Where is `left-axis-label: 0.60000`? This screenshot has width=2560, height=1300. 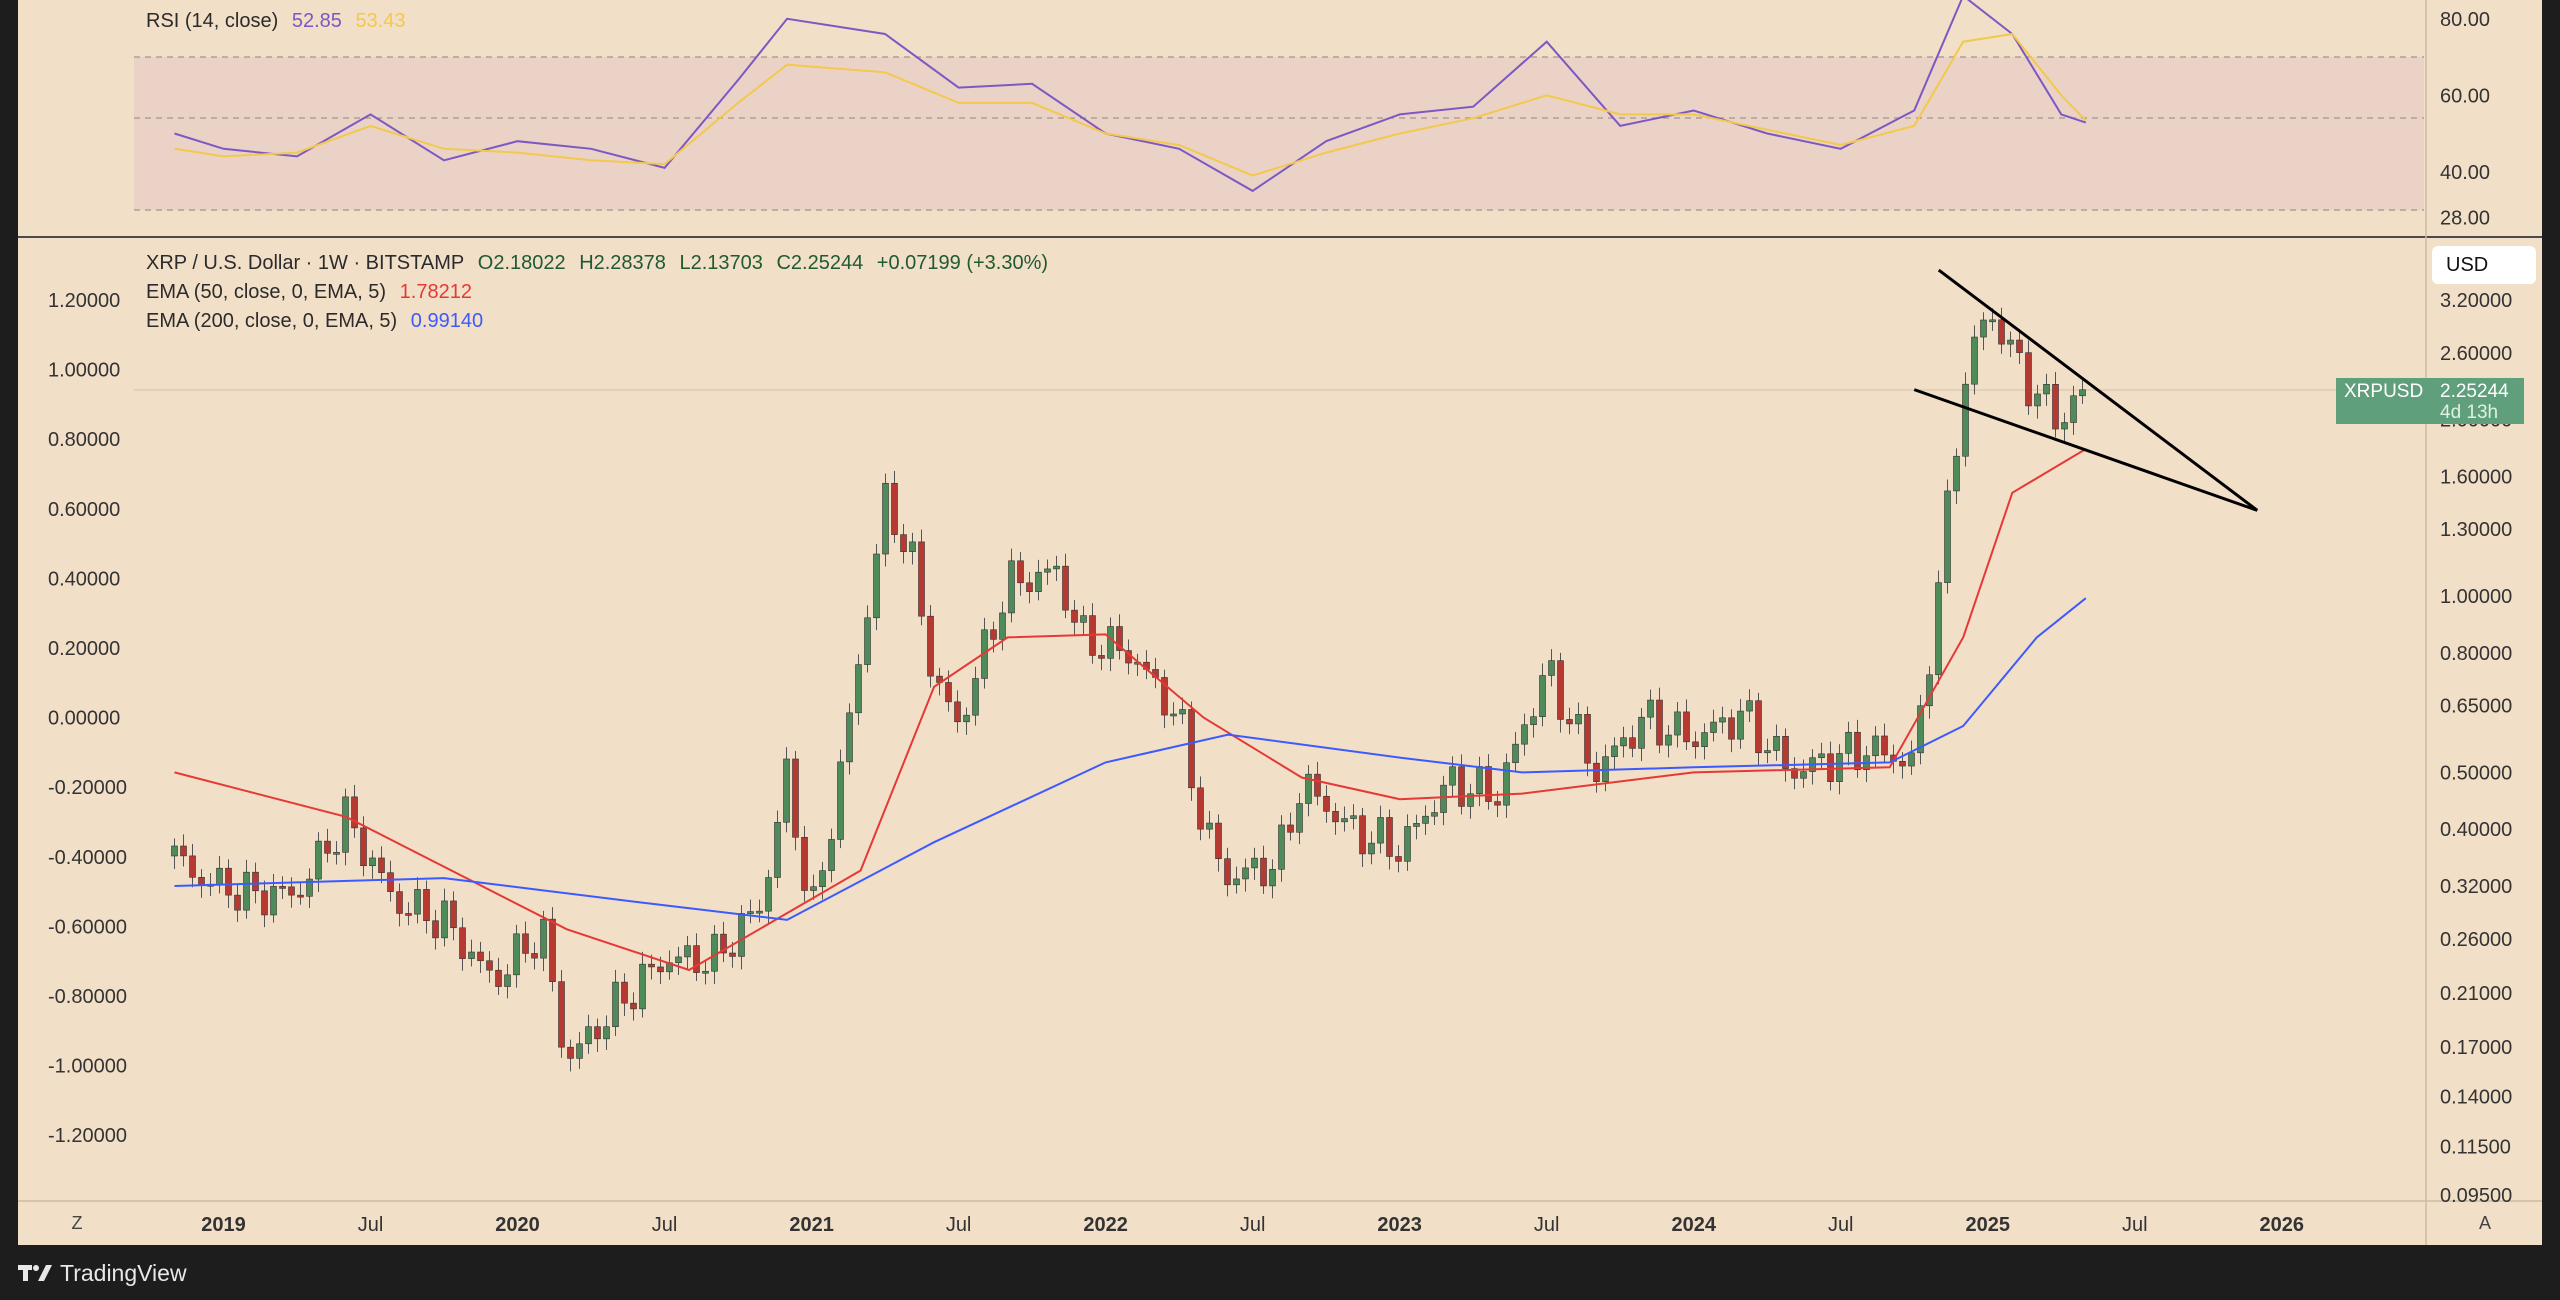
left-axis-label: 0.60000 is located at coordinates (84, 510).